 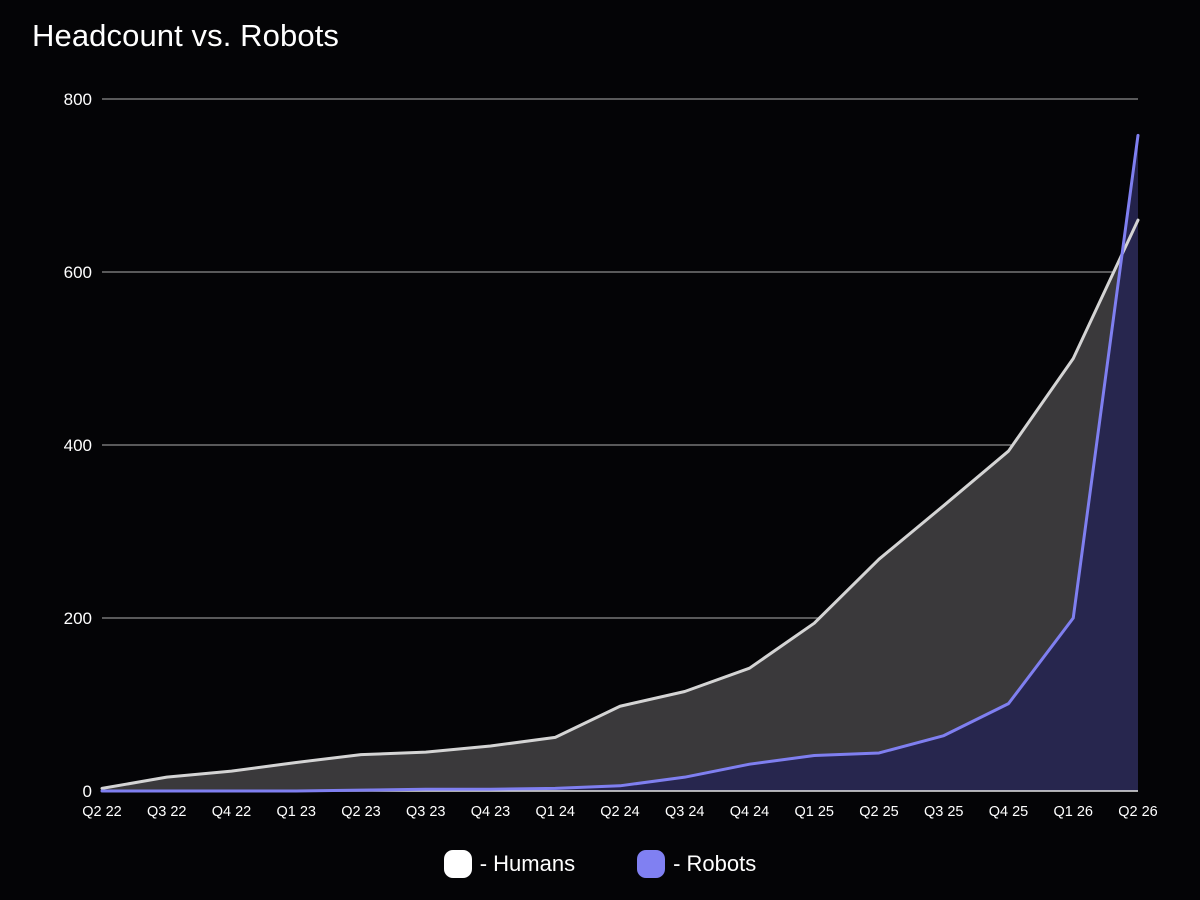 I want to click on x-tick-label: Q4 24, so click(x=750, y=812).